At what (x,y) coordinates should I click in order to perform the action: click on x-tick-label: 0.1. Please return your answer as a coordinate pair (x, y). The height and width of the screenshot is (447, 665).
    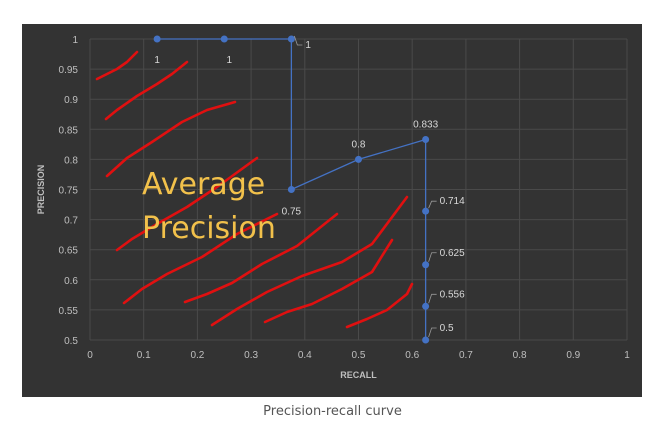
    Looking at the image, I should click on (144, 355).